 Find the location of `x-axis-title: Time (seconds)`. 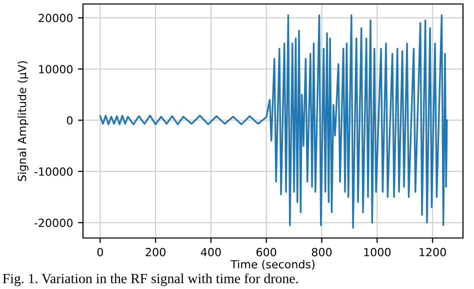

x-axis-title: Time (seconds) is located at coordinates (272, 265).